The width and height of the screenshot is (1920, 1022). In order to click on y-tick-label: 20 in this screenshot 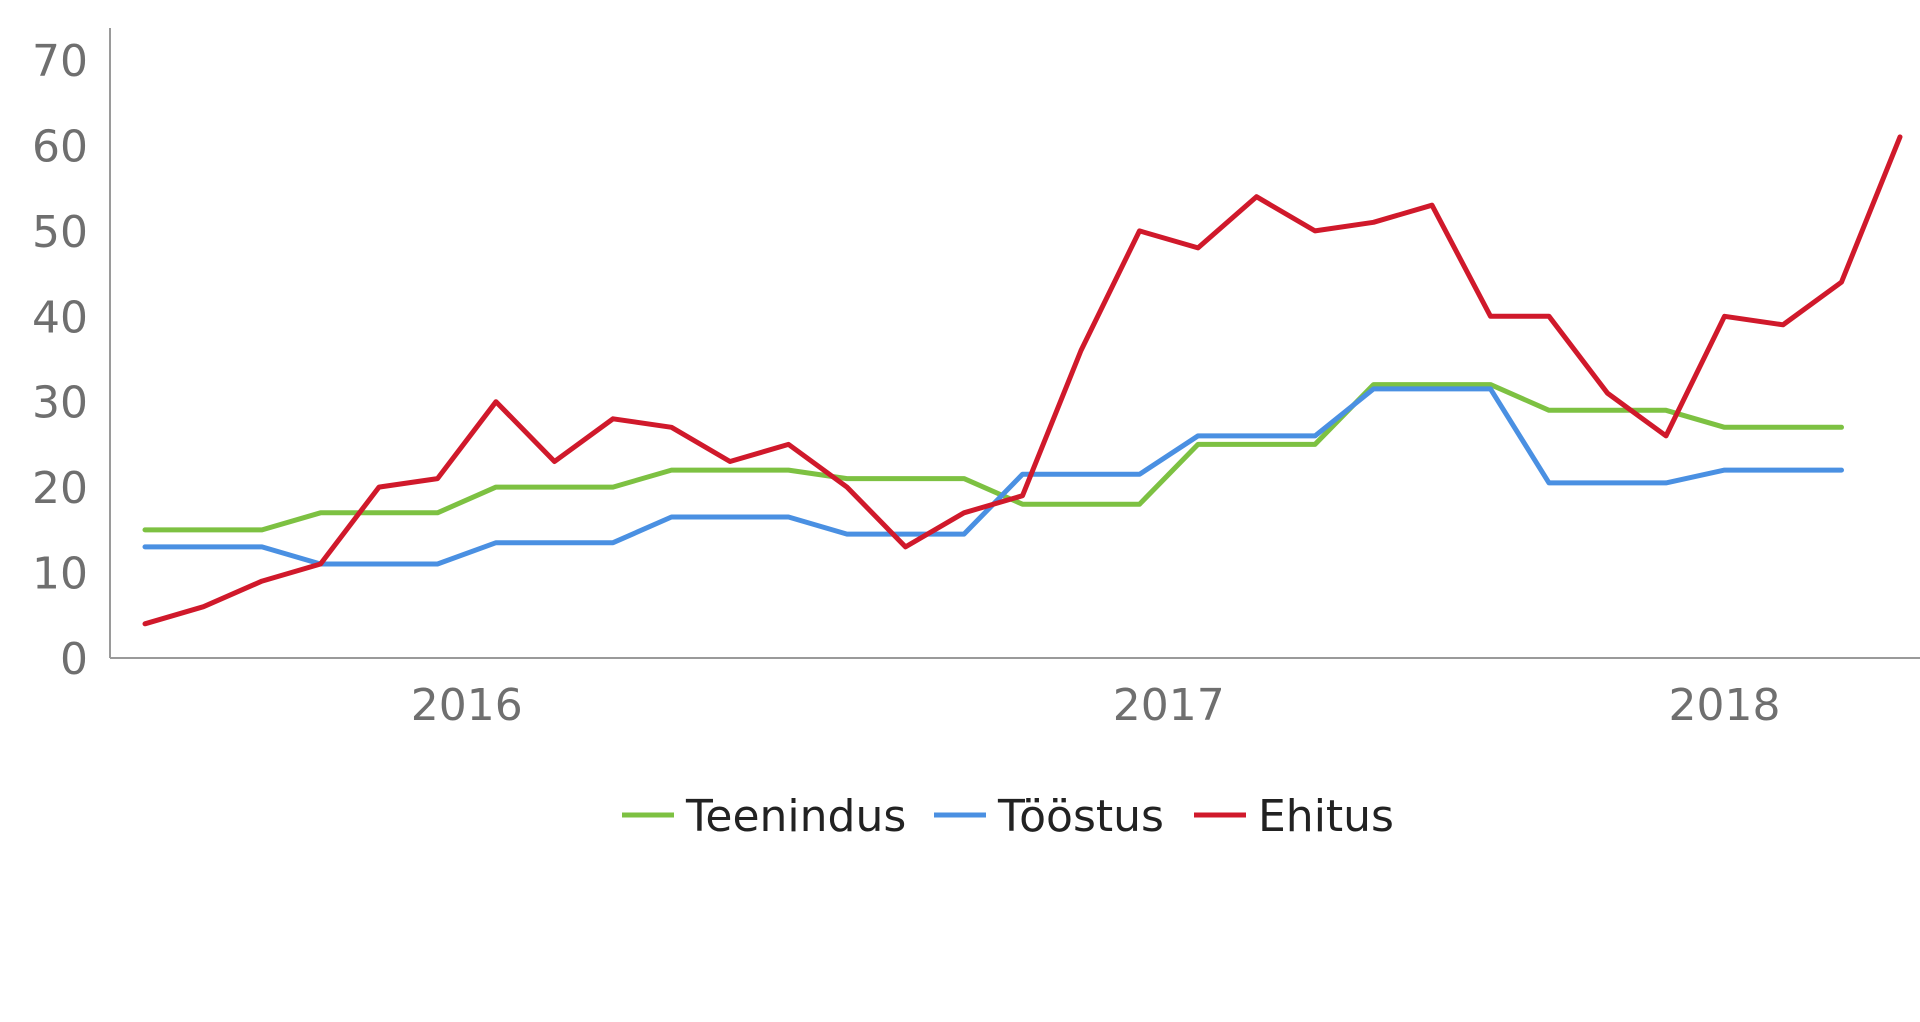, I will do `click(60, 488)`.